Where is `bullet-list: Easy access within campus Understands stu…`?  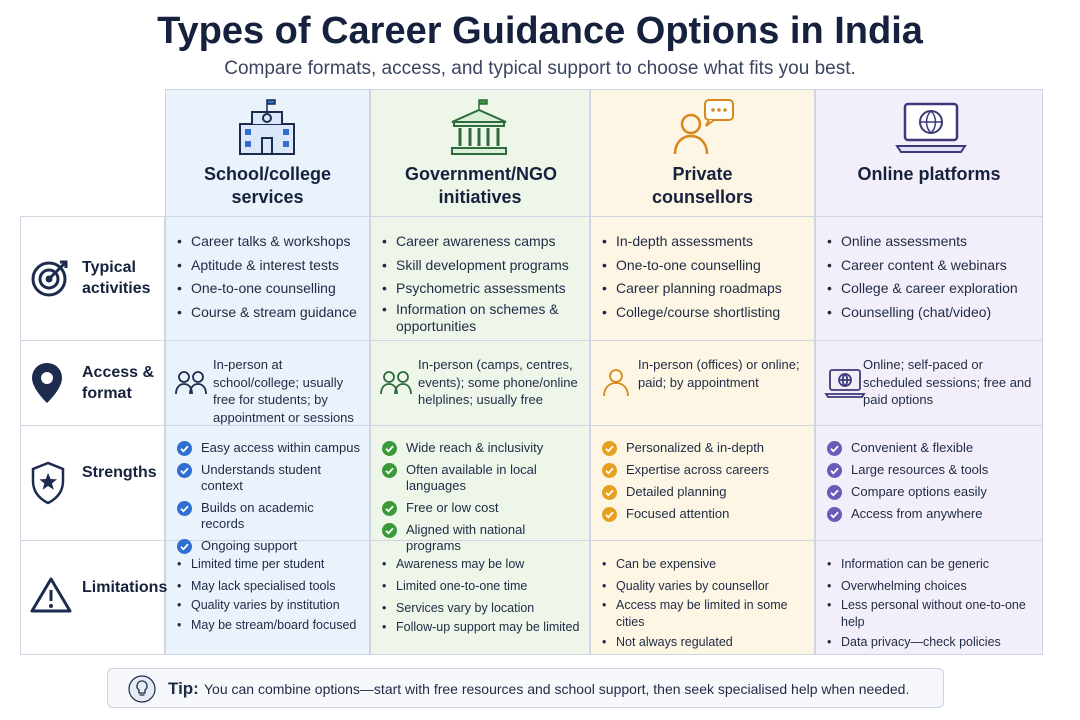 bullet-list: Easy access within campus Understands stu… is located at coordinates (268, 500).